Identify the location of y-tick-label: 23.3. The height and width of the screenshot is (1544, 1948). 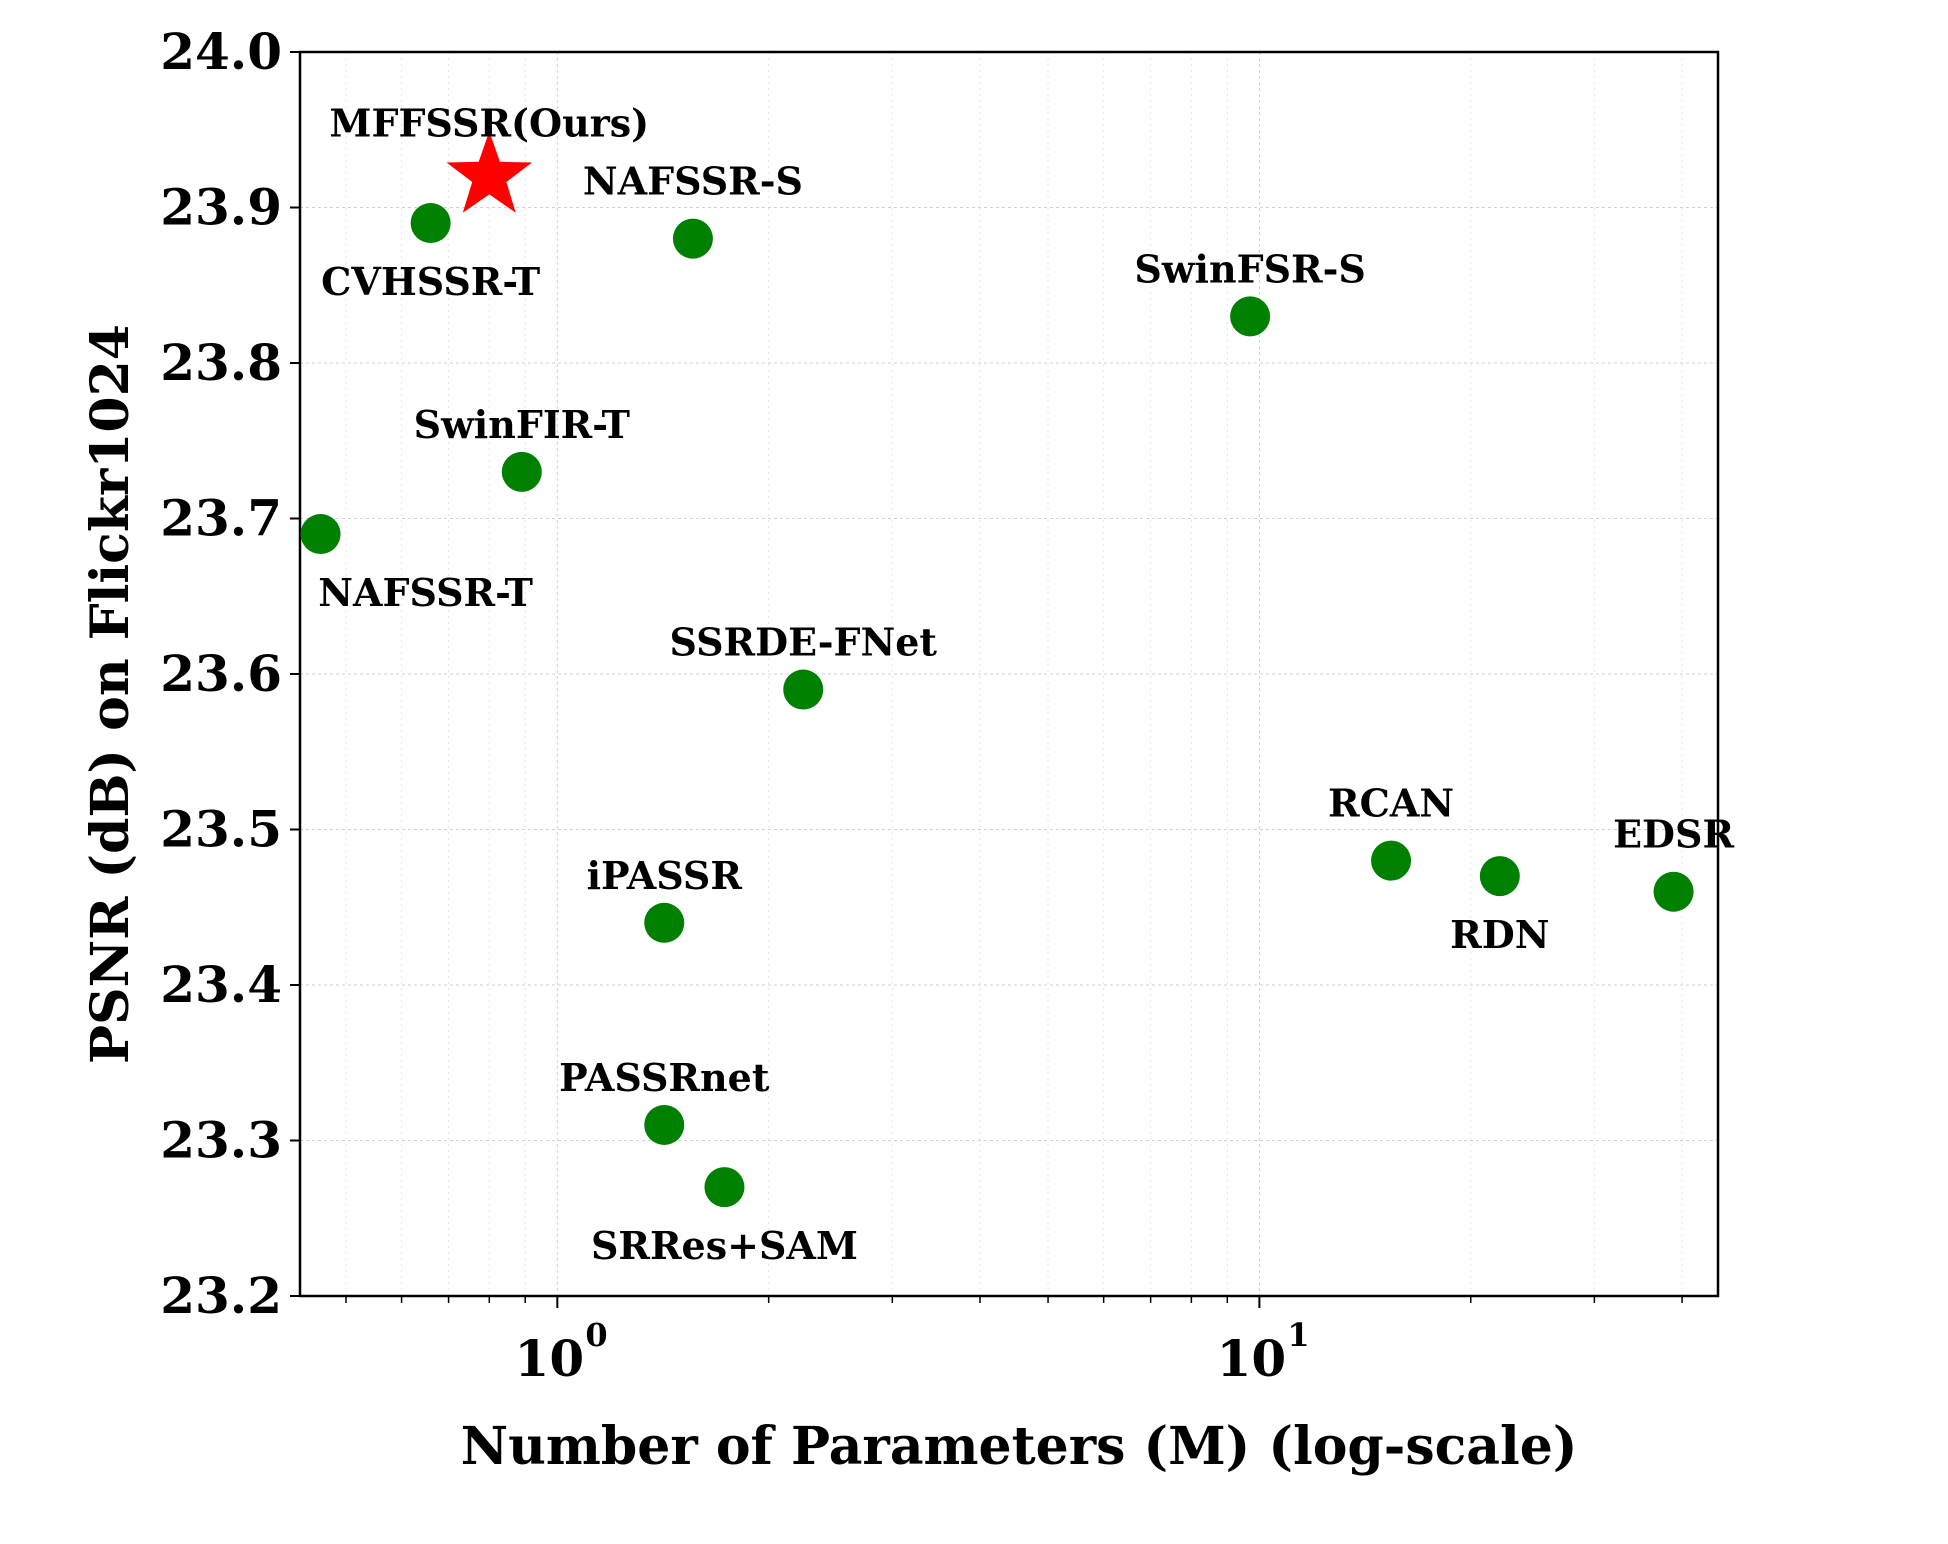
(221, 1140).